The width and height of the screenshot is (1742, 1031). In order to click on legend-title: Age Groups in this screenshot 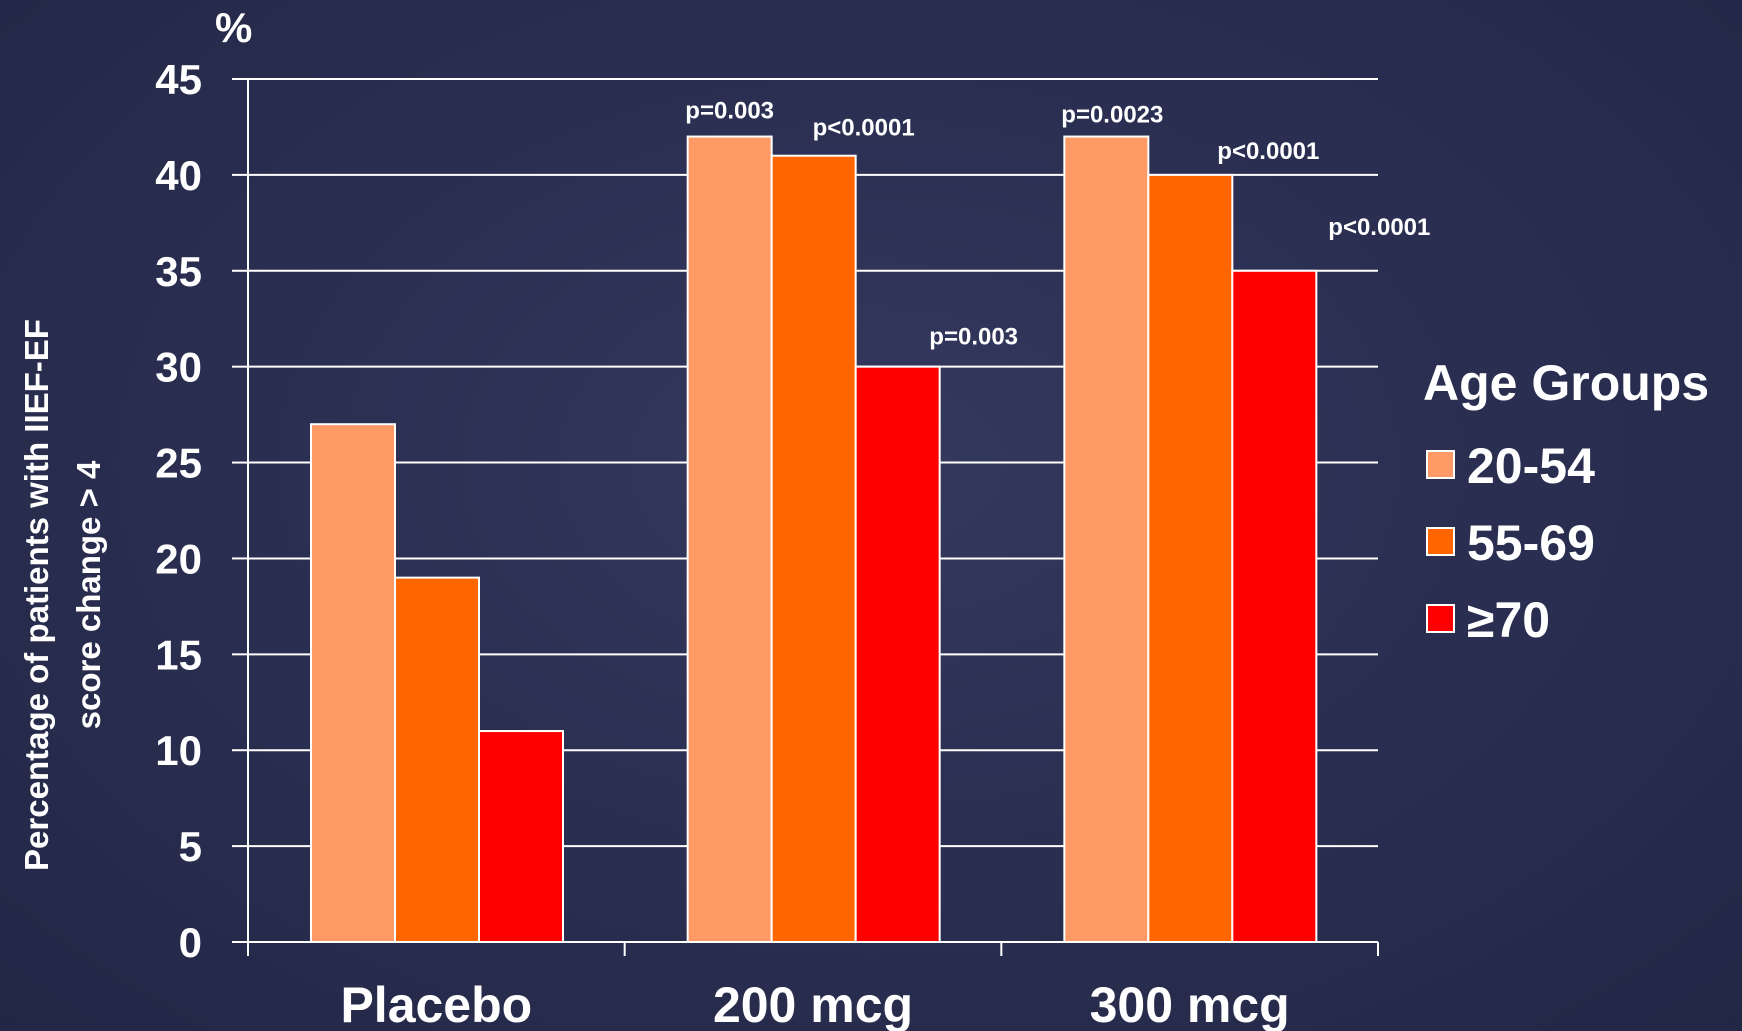, I will do `click(1566, 383)`.